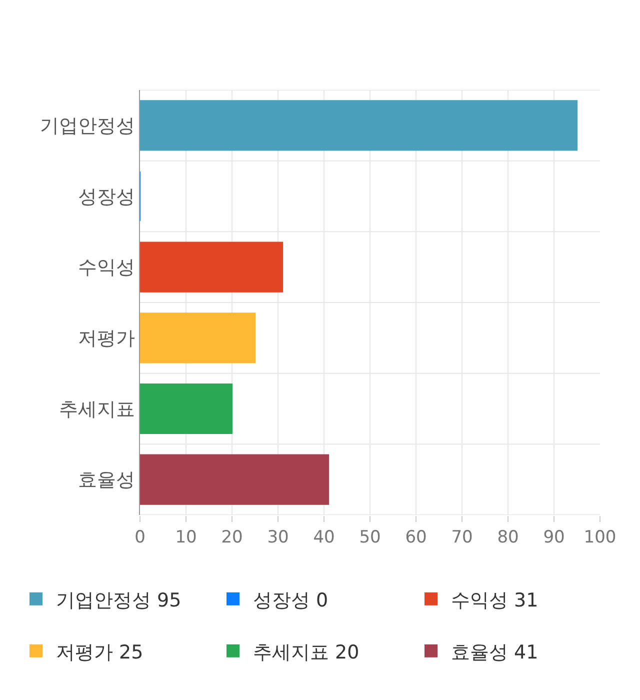  Describe the element at coordinates (494, 600) in the screenshot. I see `legend-label: 수익성 31` at that location.